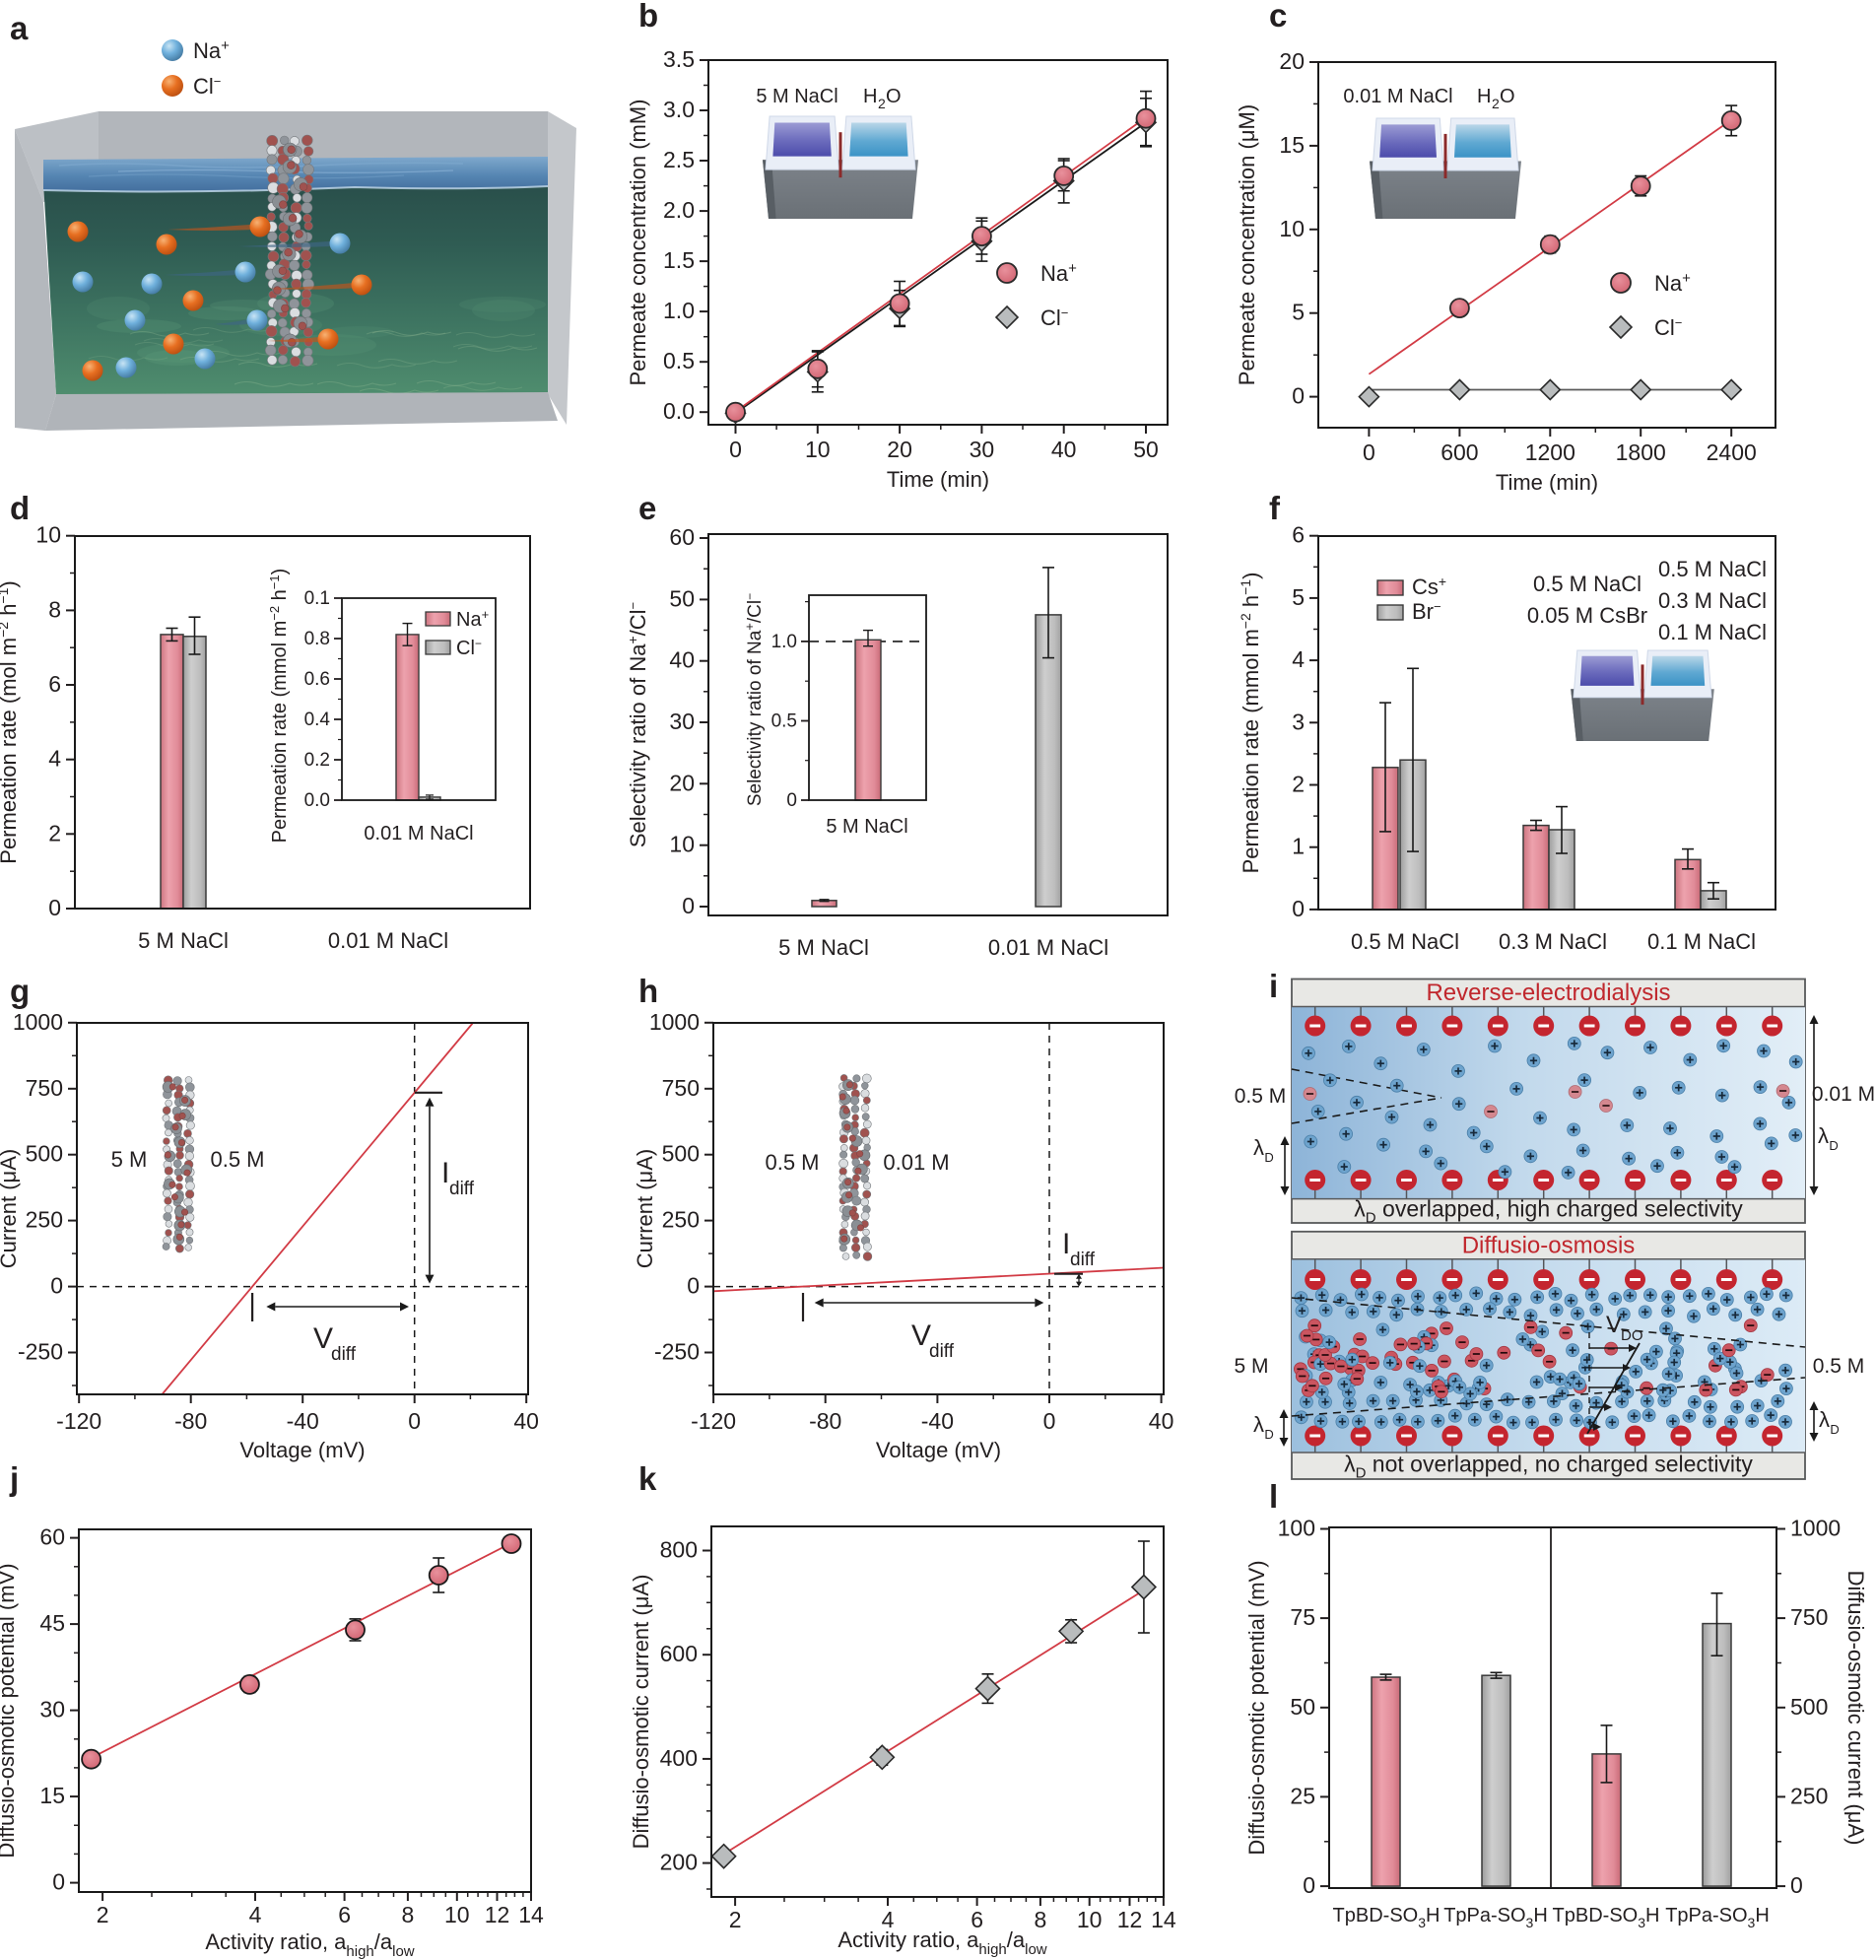  I want to click on svg-text: 2.0, so click(679, 210).